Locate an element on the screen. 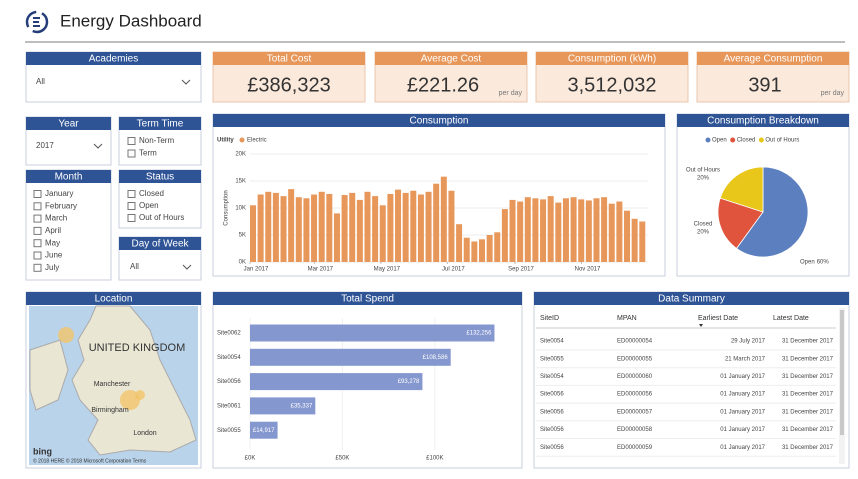 The height and width of the screenshot is (479, 858). map-label: UNITED KINGDOM is located at coordinates (137, 348).